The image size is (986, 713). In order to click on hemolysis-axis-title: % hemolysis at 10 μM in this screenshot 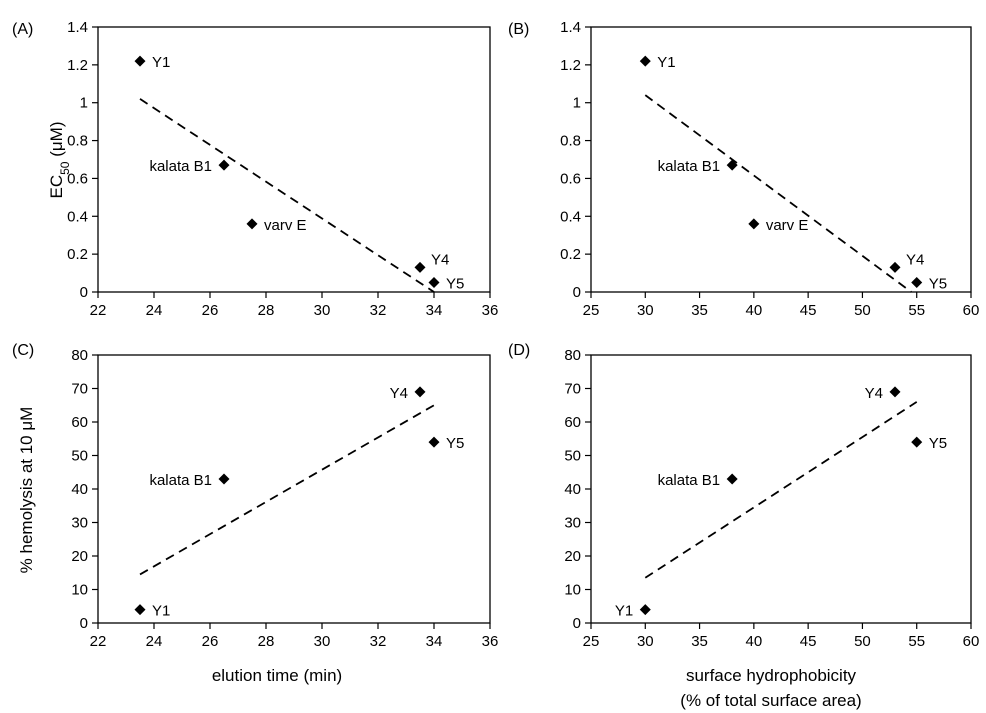, I will do `click(26, 490)`.